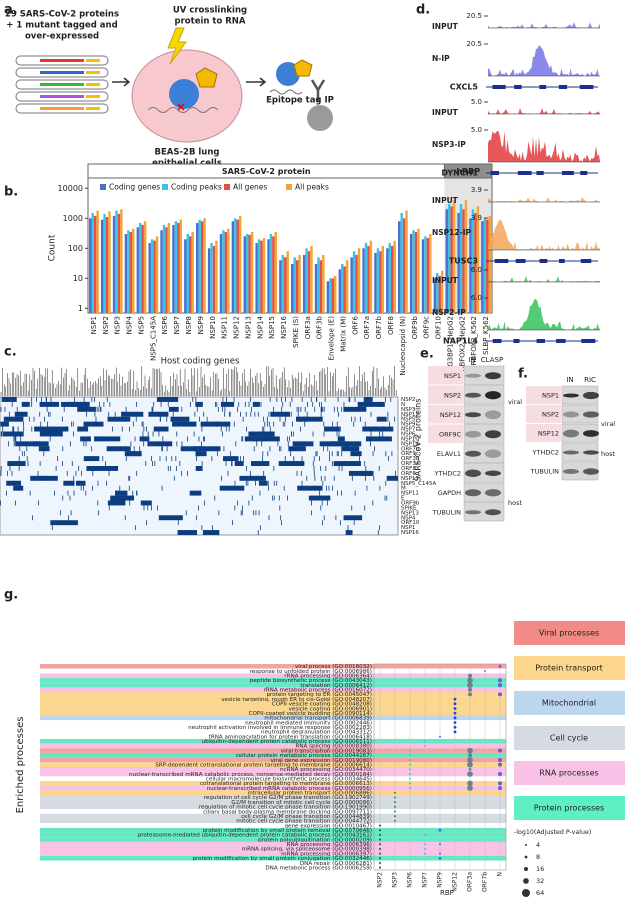  I want to click on legend-label: Cell cycle, so click(569, 738).